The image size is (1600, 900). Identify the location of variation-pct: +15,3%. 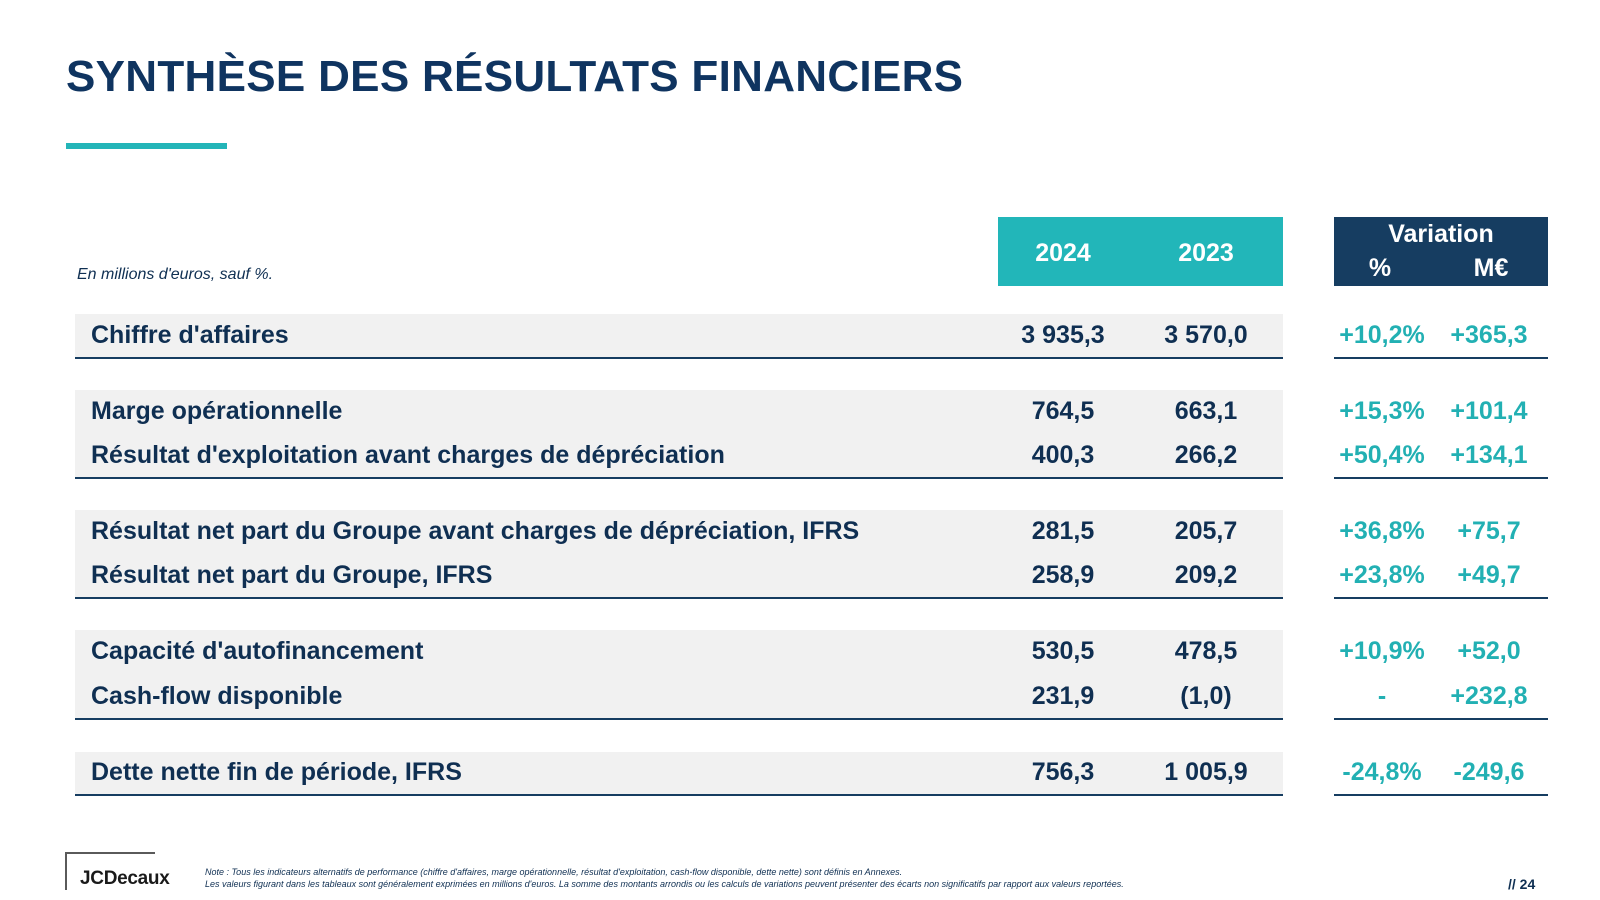
(1382, 411).